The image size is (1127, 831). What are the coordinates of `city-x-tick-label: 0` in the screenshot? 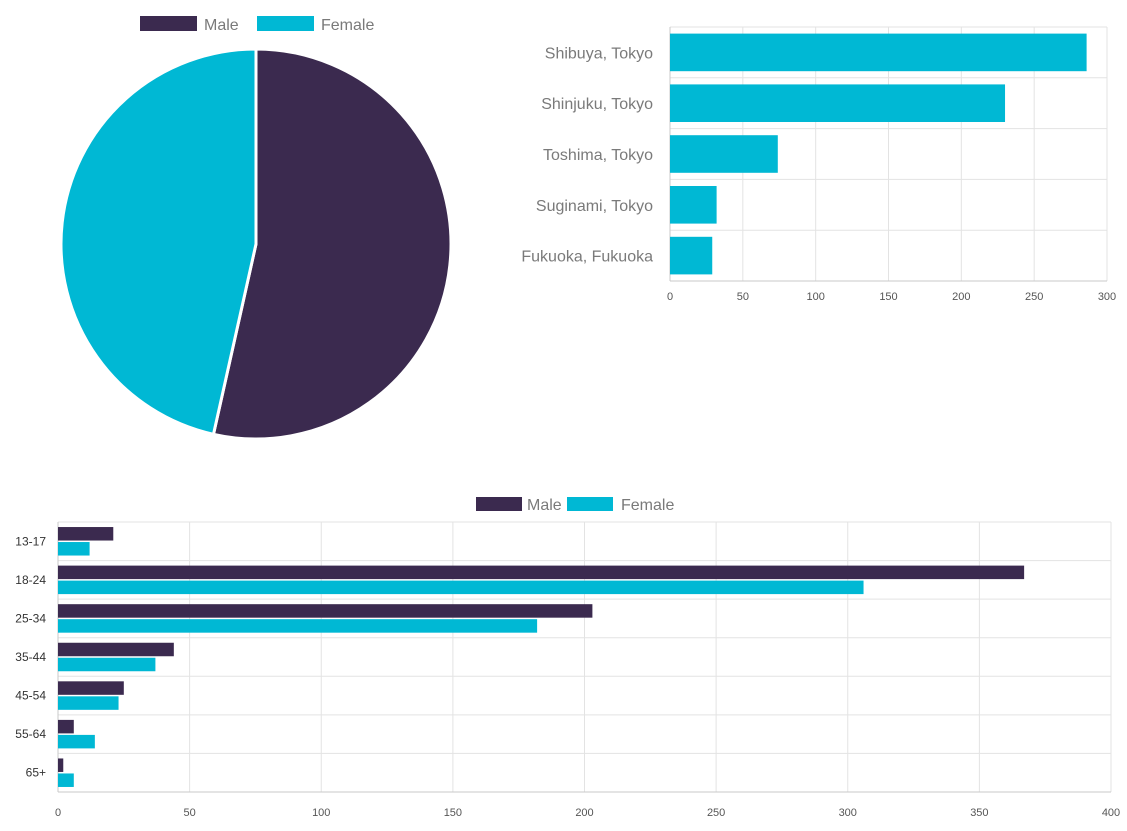 It's located at (670, 297).